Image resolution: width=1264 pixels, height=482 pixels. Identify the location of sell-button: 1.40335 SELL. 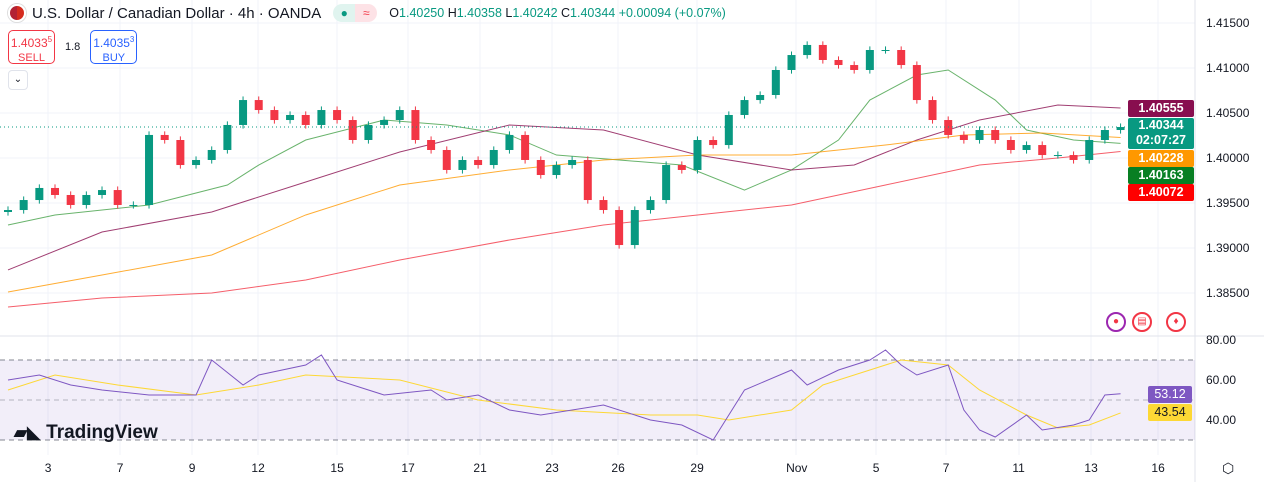
(31, 47).